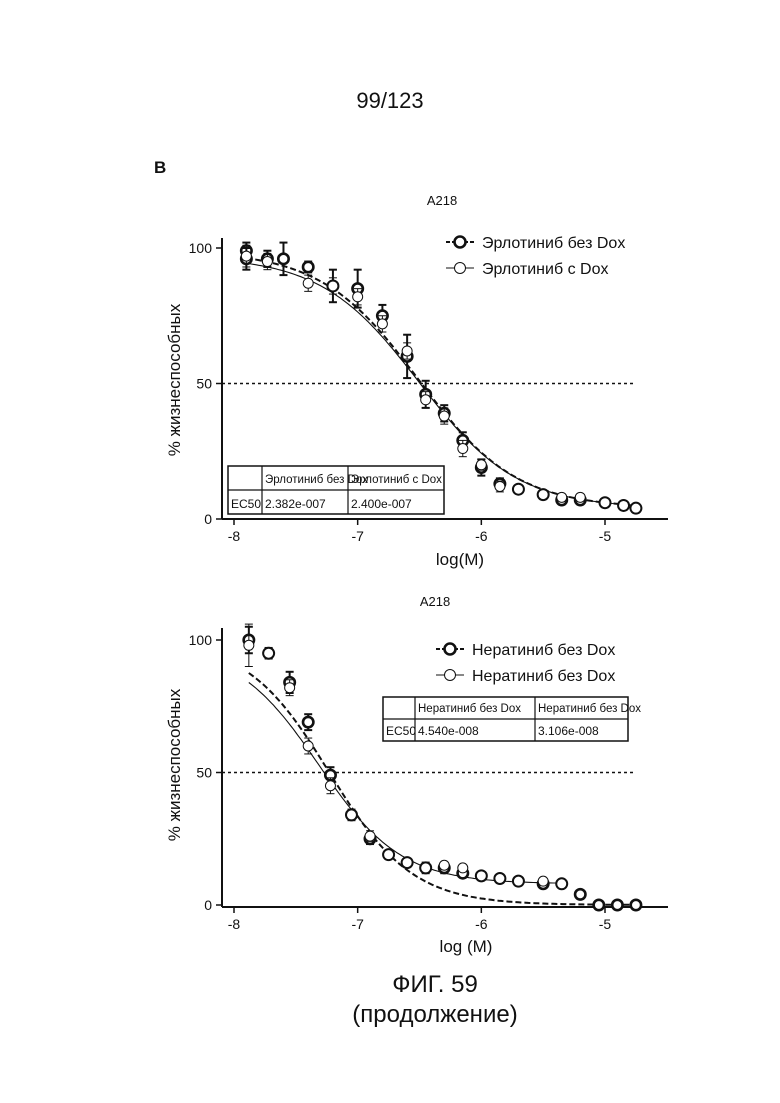 The image size is (780, 1103). Describe the element at coordinates (553, 243) in the screenshot. I see `legend-label: Эрлотиниб без Dox` at that location.